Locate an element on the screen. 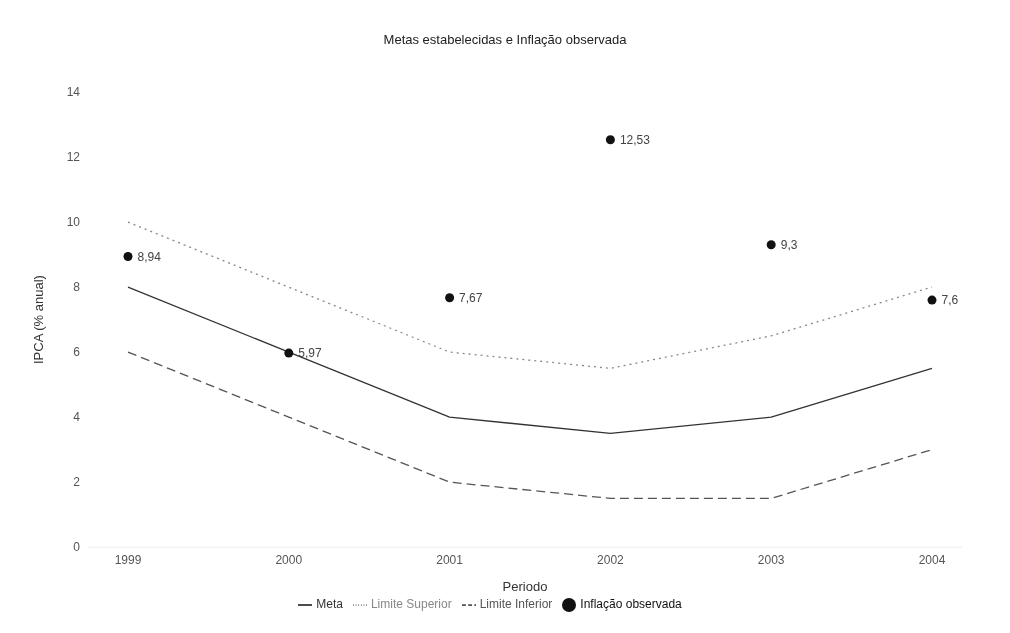 This screenshot has height=633, width=1010. y-tick-label: 2 is located at coordinates (77, 482).